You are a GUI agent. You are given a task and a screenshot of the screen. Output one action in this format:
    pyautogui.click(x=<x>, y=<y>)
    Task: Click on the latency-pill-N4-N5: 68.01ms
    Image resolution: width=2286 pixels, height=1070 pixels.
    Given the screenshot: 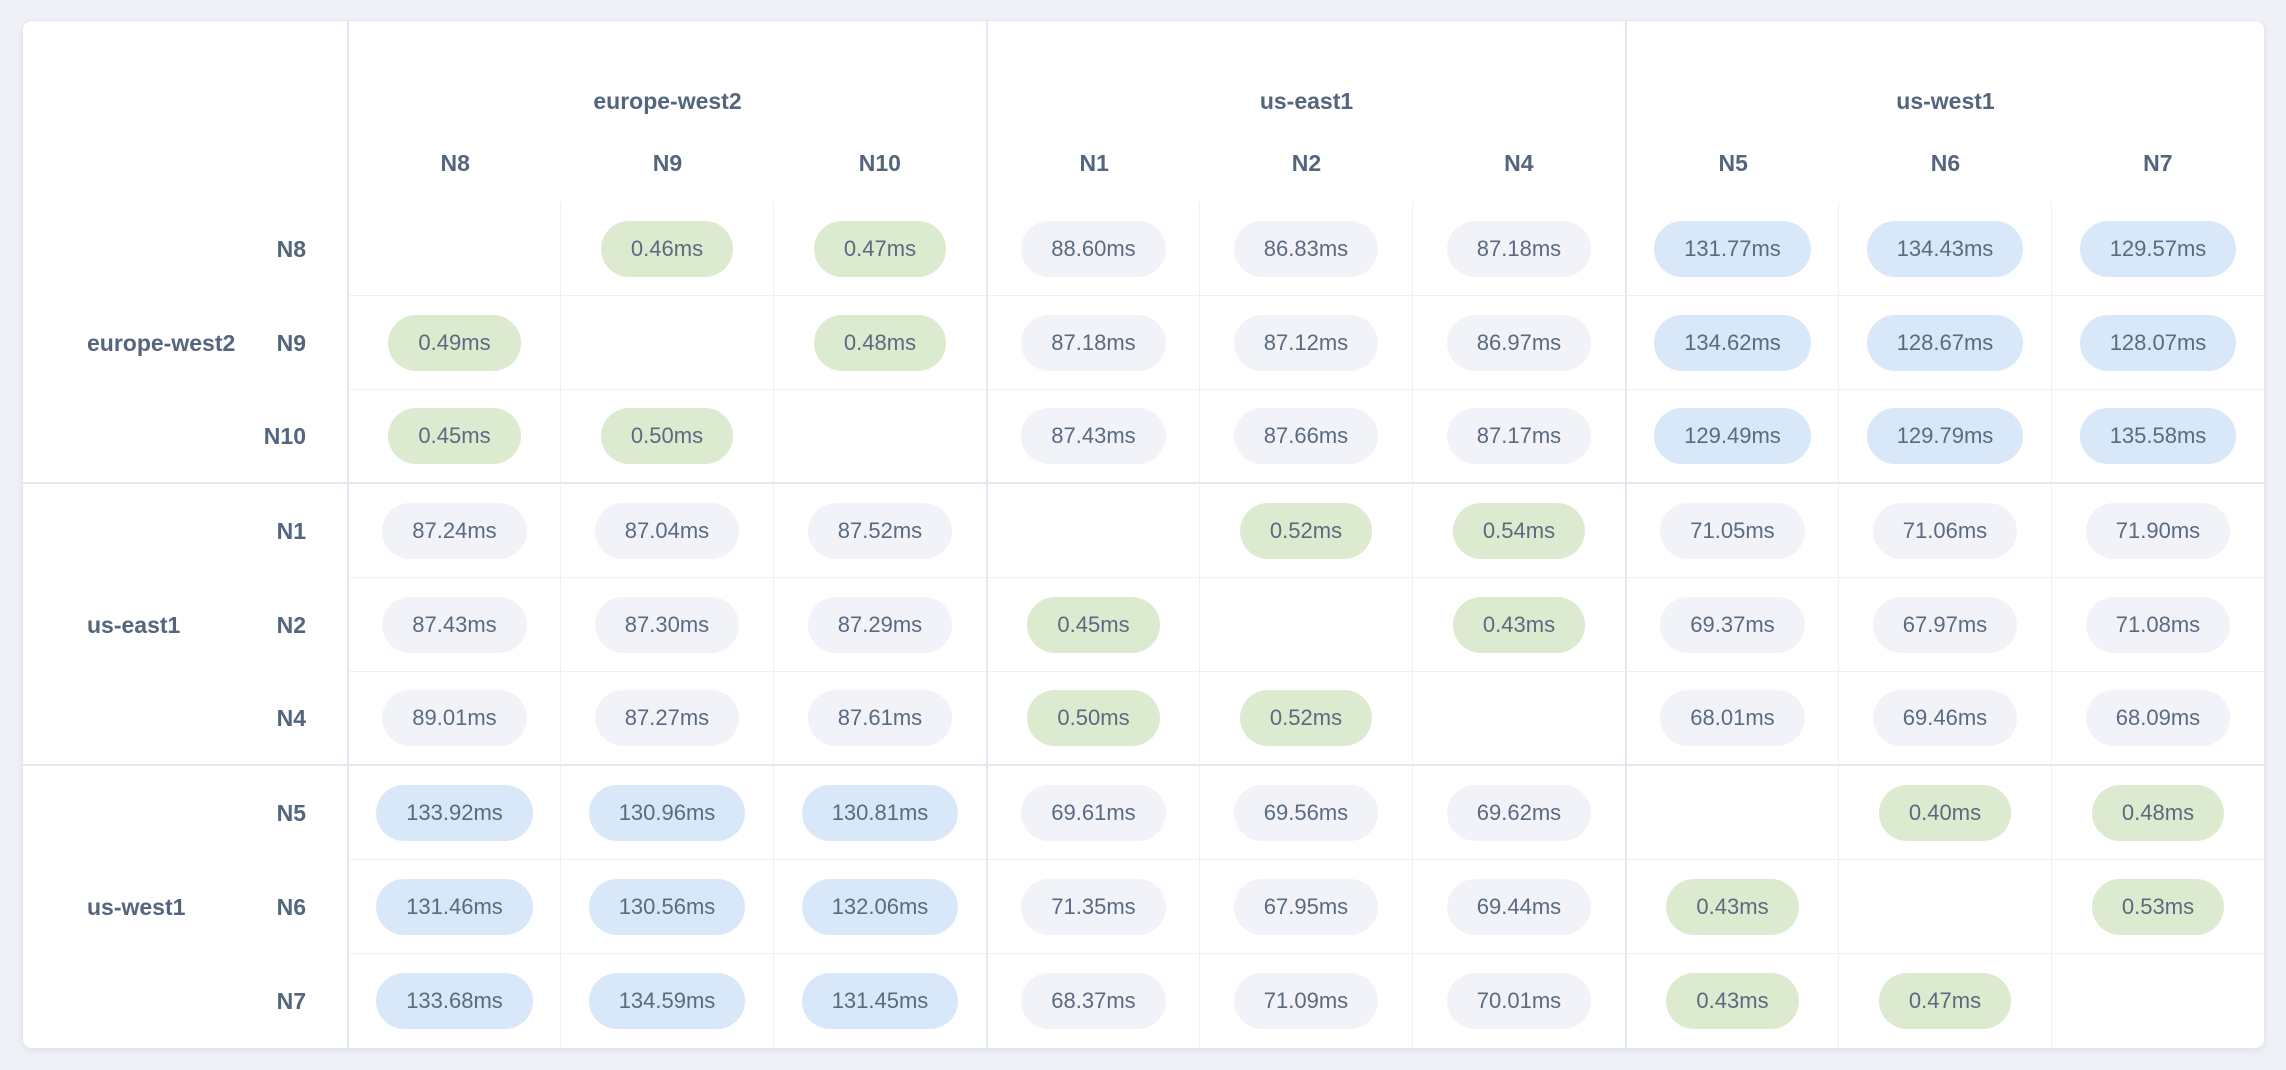 What is the action you would take?
    pyautogui.click(x=1732, y=718)
    